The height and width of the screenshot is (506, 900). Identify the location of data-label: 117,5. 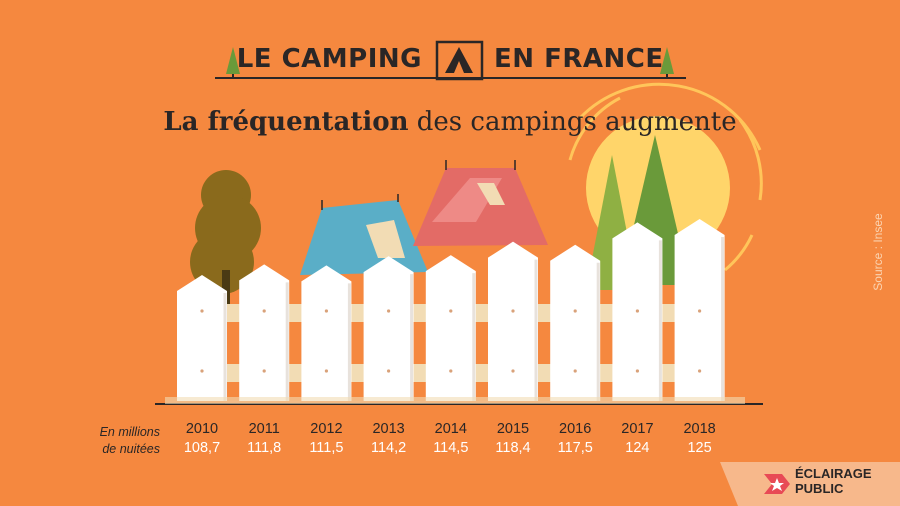
(575, 448).